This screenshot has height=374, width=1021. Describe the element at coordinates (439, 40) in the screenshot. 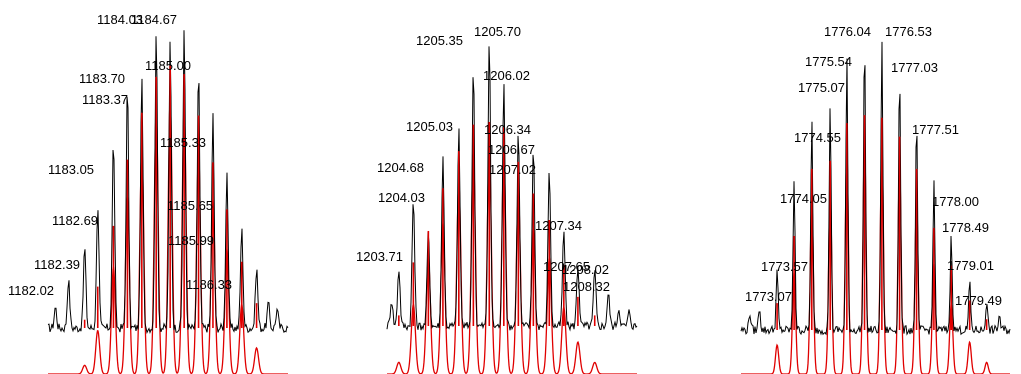

I see `peak-label: 1205.35` at that location.